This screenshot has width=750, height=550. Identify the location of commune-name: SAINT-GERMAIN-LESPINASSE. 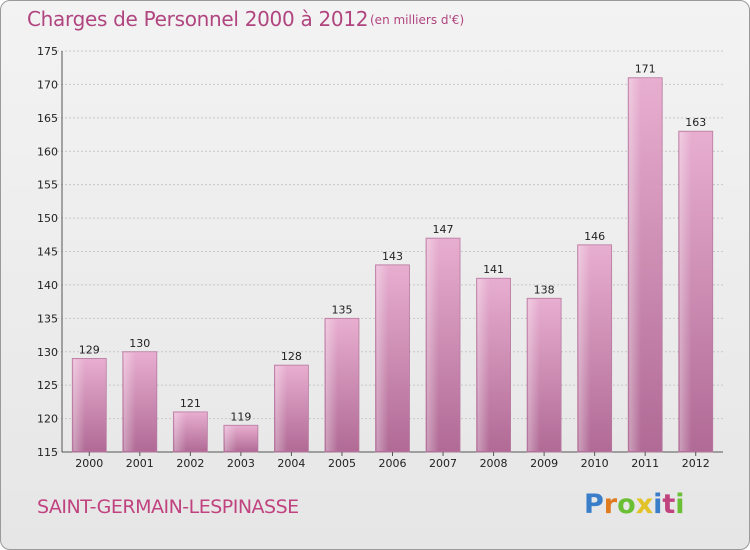
(168, 507).